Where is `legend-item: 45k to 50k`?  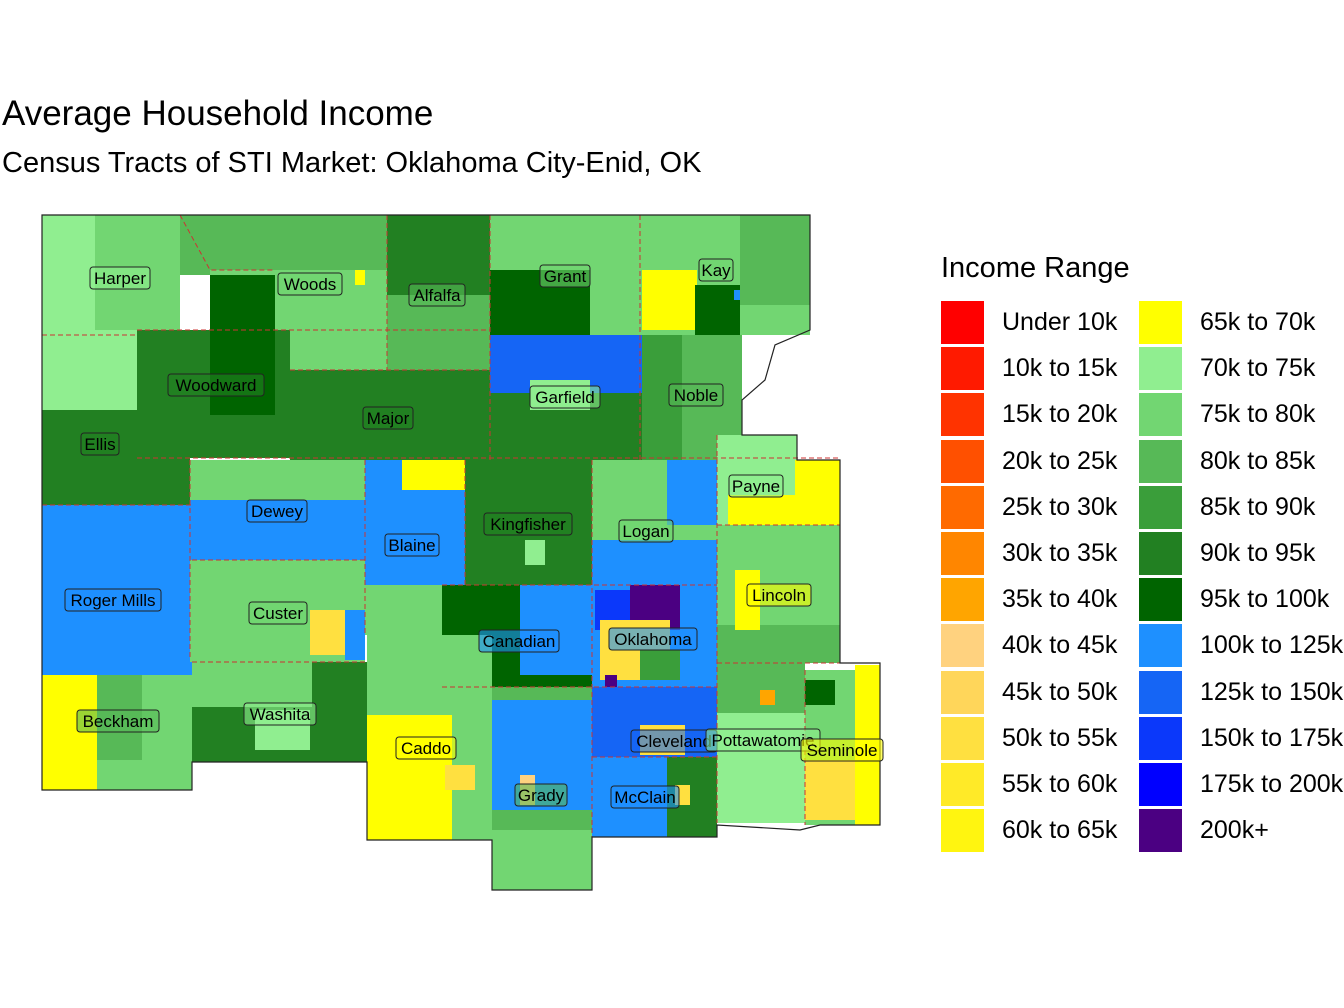 legend-item: 45k to 50k is located at coordinates (1056, 692).